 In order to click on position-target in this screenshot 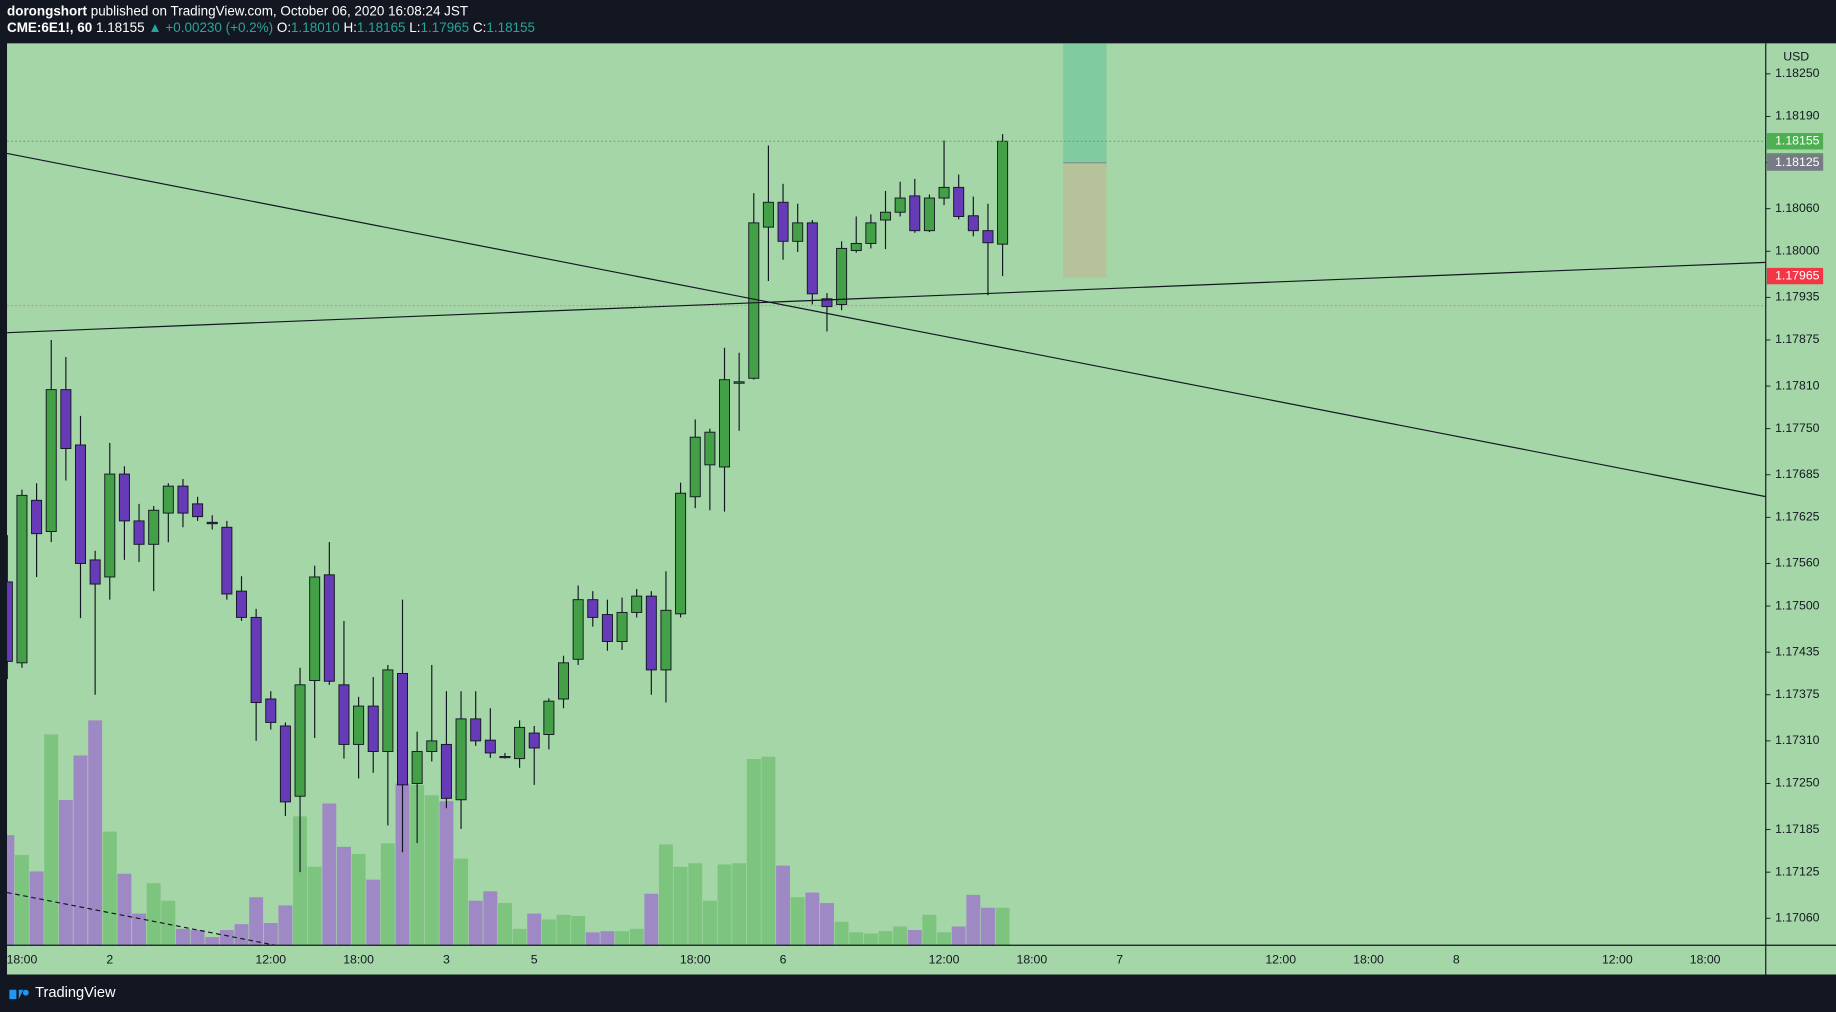, I will do `click(1085, 103)`.